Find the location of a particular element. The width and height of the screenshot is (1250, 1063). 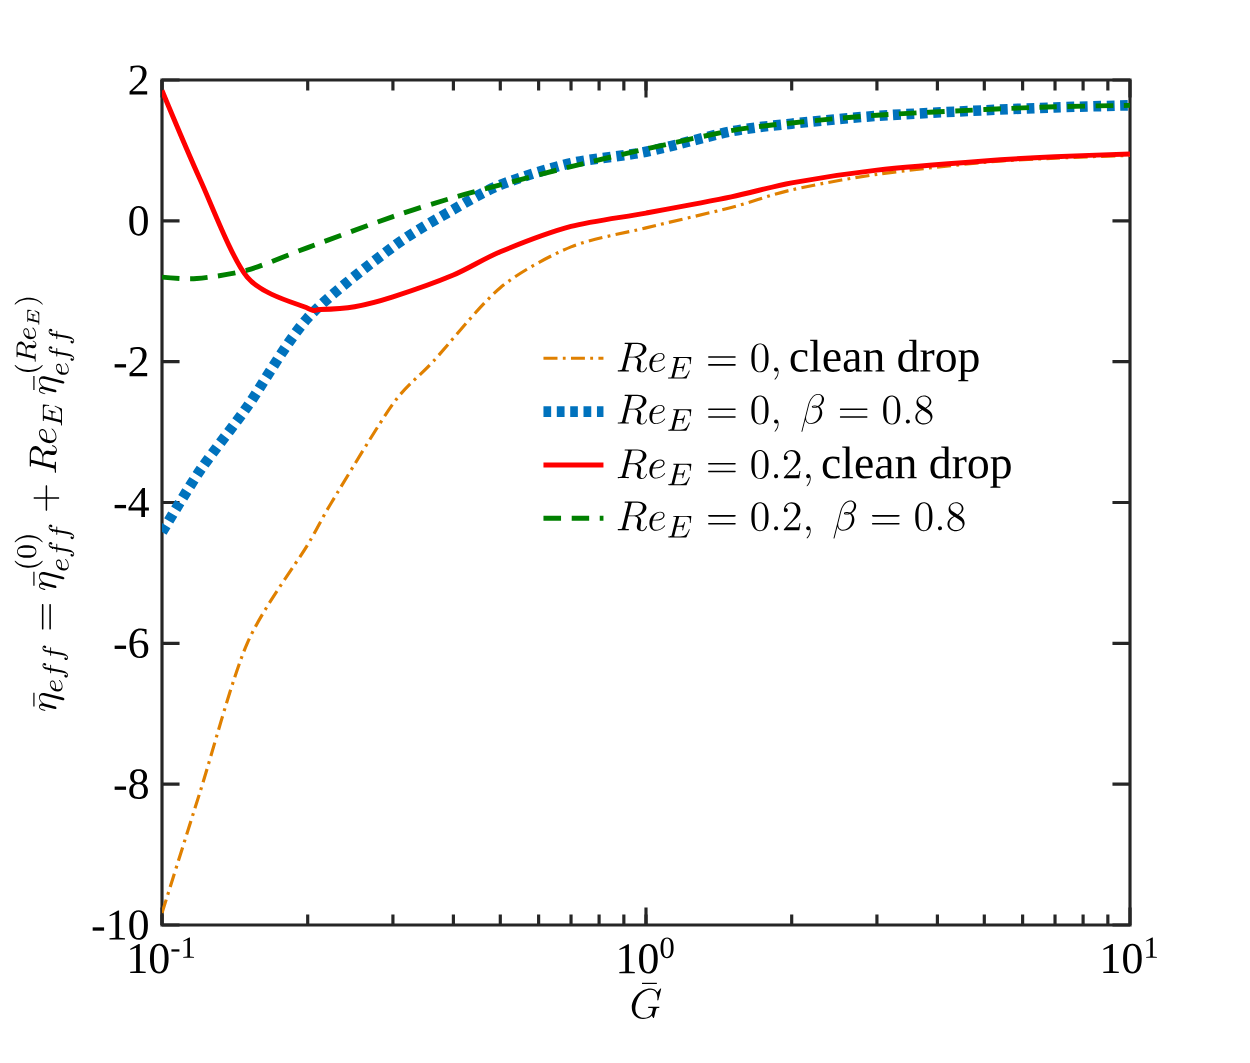

y-tick-label: -6 is located at coordinates (131, 643).